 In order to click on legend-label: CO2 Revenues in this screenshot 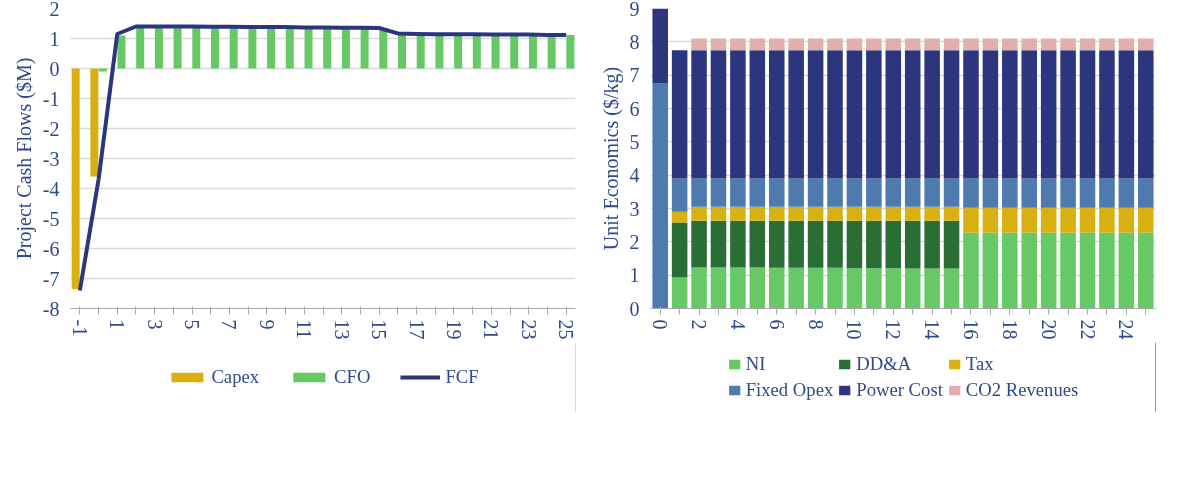, I will do `click(1022, 390)`.